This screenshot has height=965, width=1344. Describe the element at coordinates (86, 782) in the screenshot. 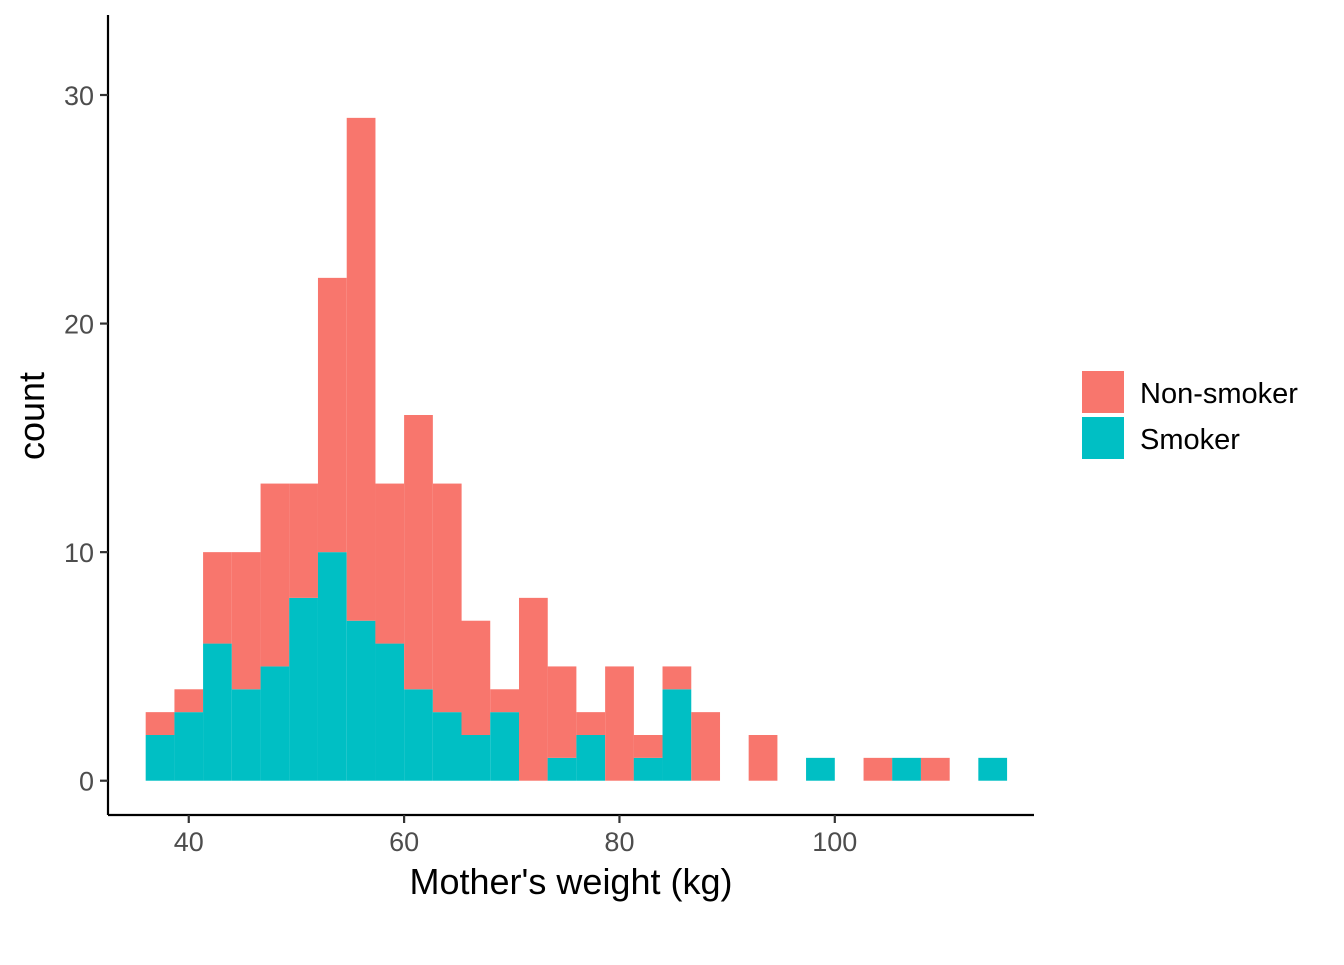

I see `y-tick-label: 0` at that location.